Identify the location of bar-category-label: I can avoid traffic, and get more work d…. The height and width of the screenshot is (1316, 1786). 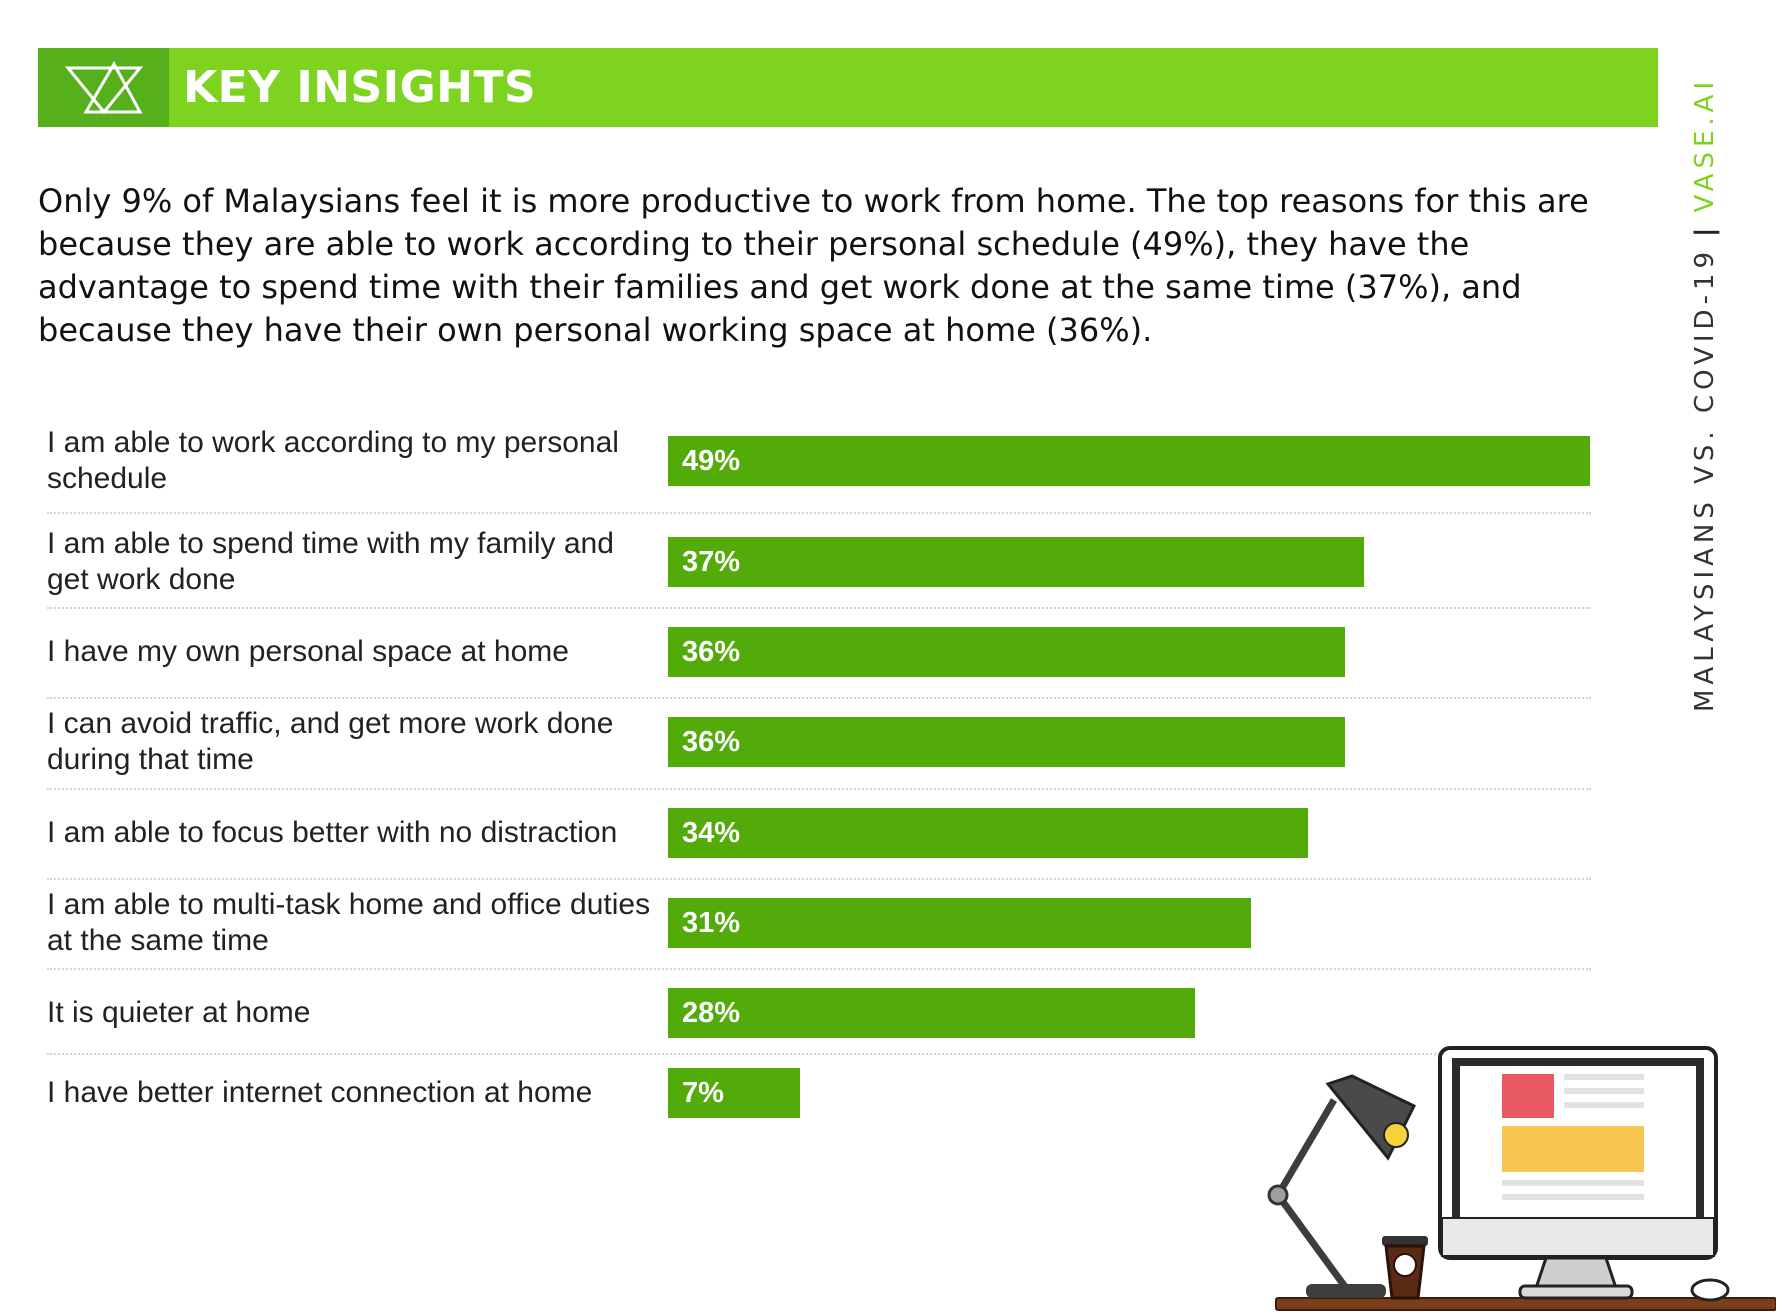
(330, 741).